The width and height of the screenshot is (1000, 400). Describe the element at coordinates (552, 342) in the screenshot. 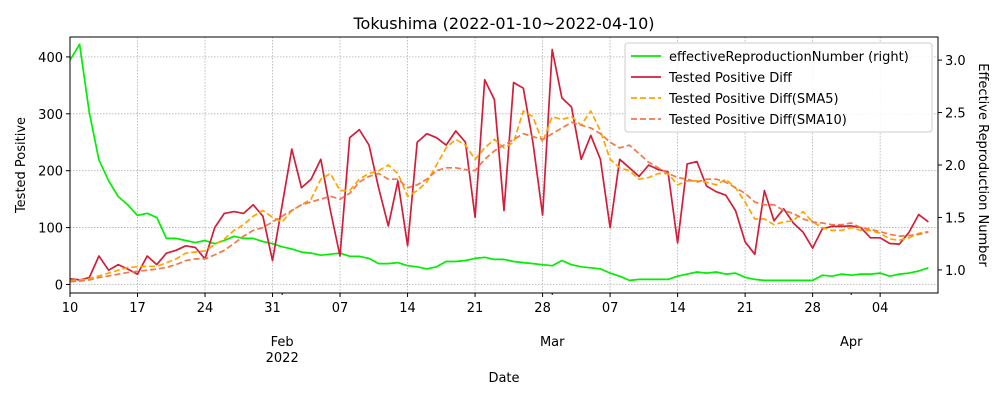

I see `x-sublabel: Mar` at that location.